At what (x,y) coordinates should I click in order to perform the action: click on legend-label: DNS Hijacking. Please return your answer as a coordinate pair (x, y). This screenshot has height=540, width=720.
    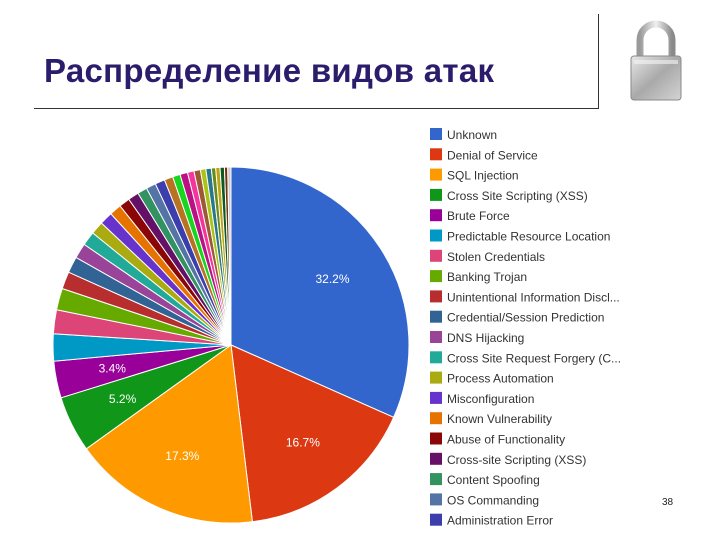
    Looking at the image, I should click on (485, 338).